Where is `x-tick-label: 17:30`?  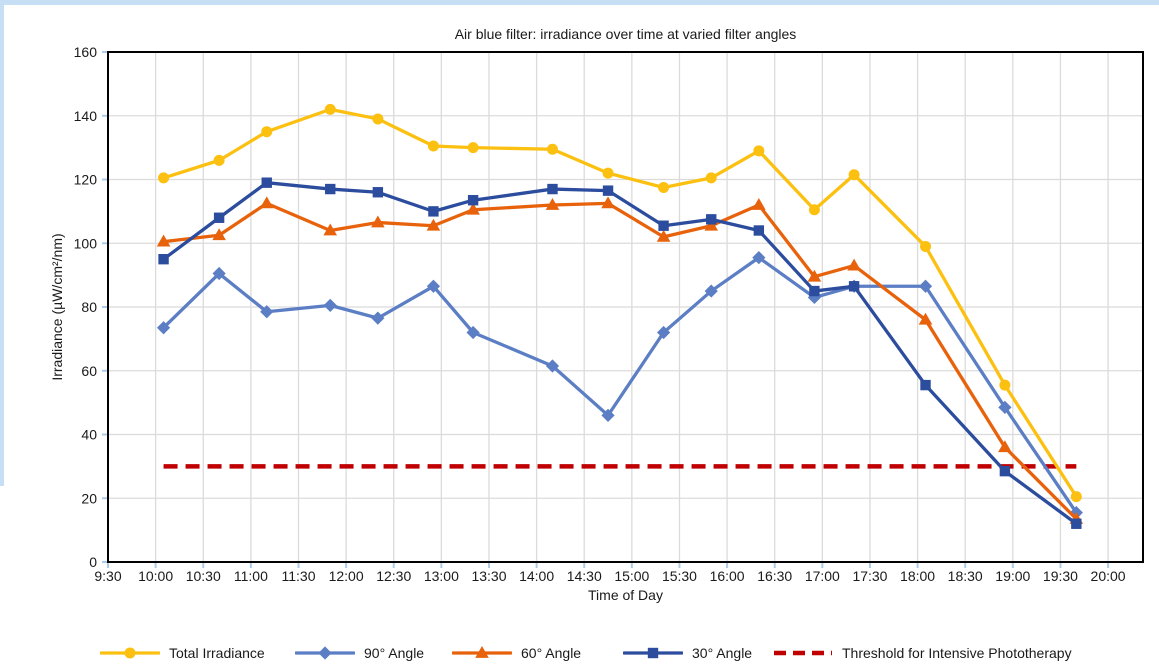 x-tick-label: 17:30 is located at coordinates (869, 576).